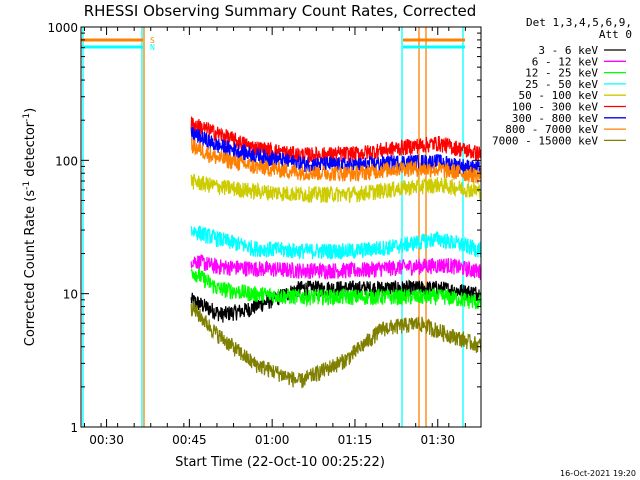  Describe the element at coordinates (355, 440) in the screenshot. I see `x-tick-label: 01:15` at that location.